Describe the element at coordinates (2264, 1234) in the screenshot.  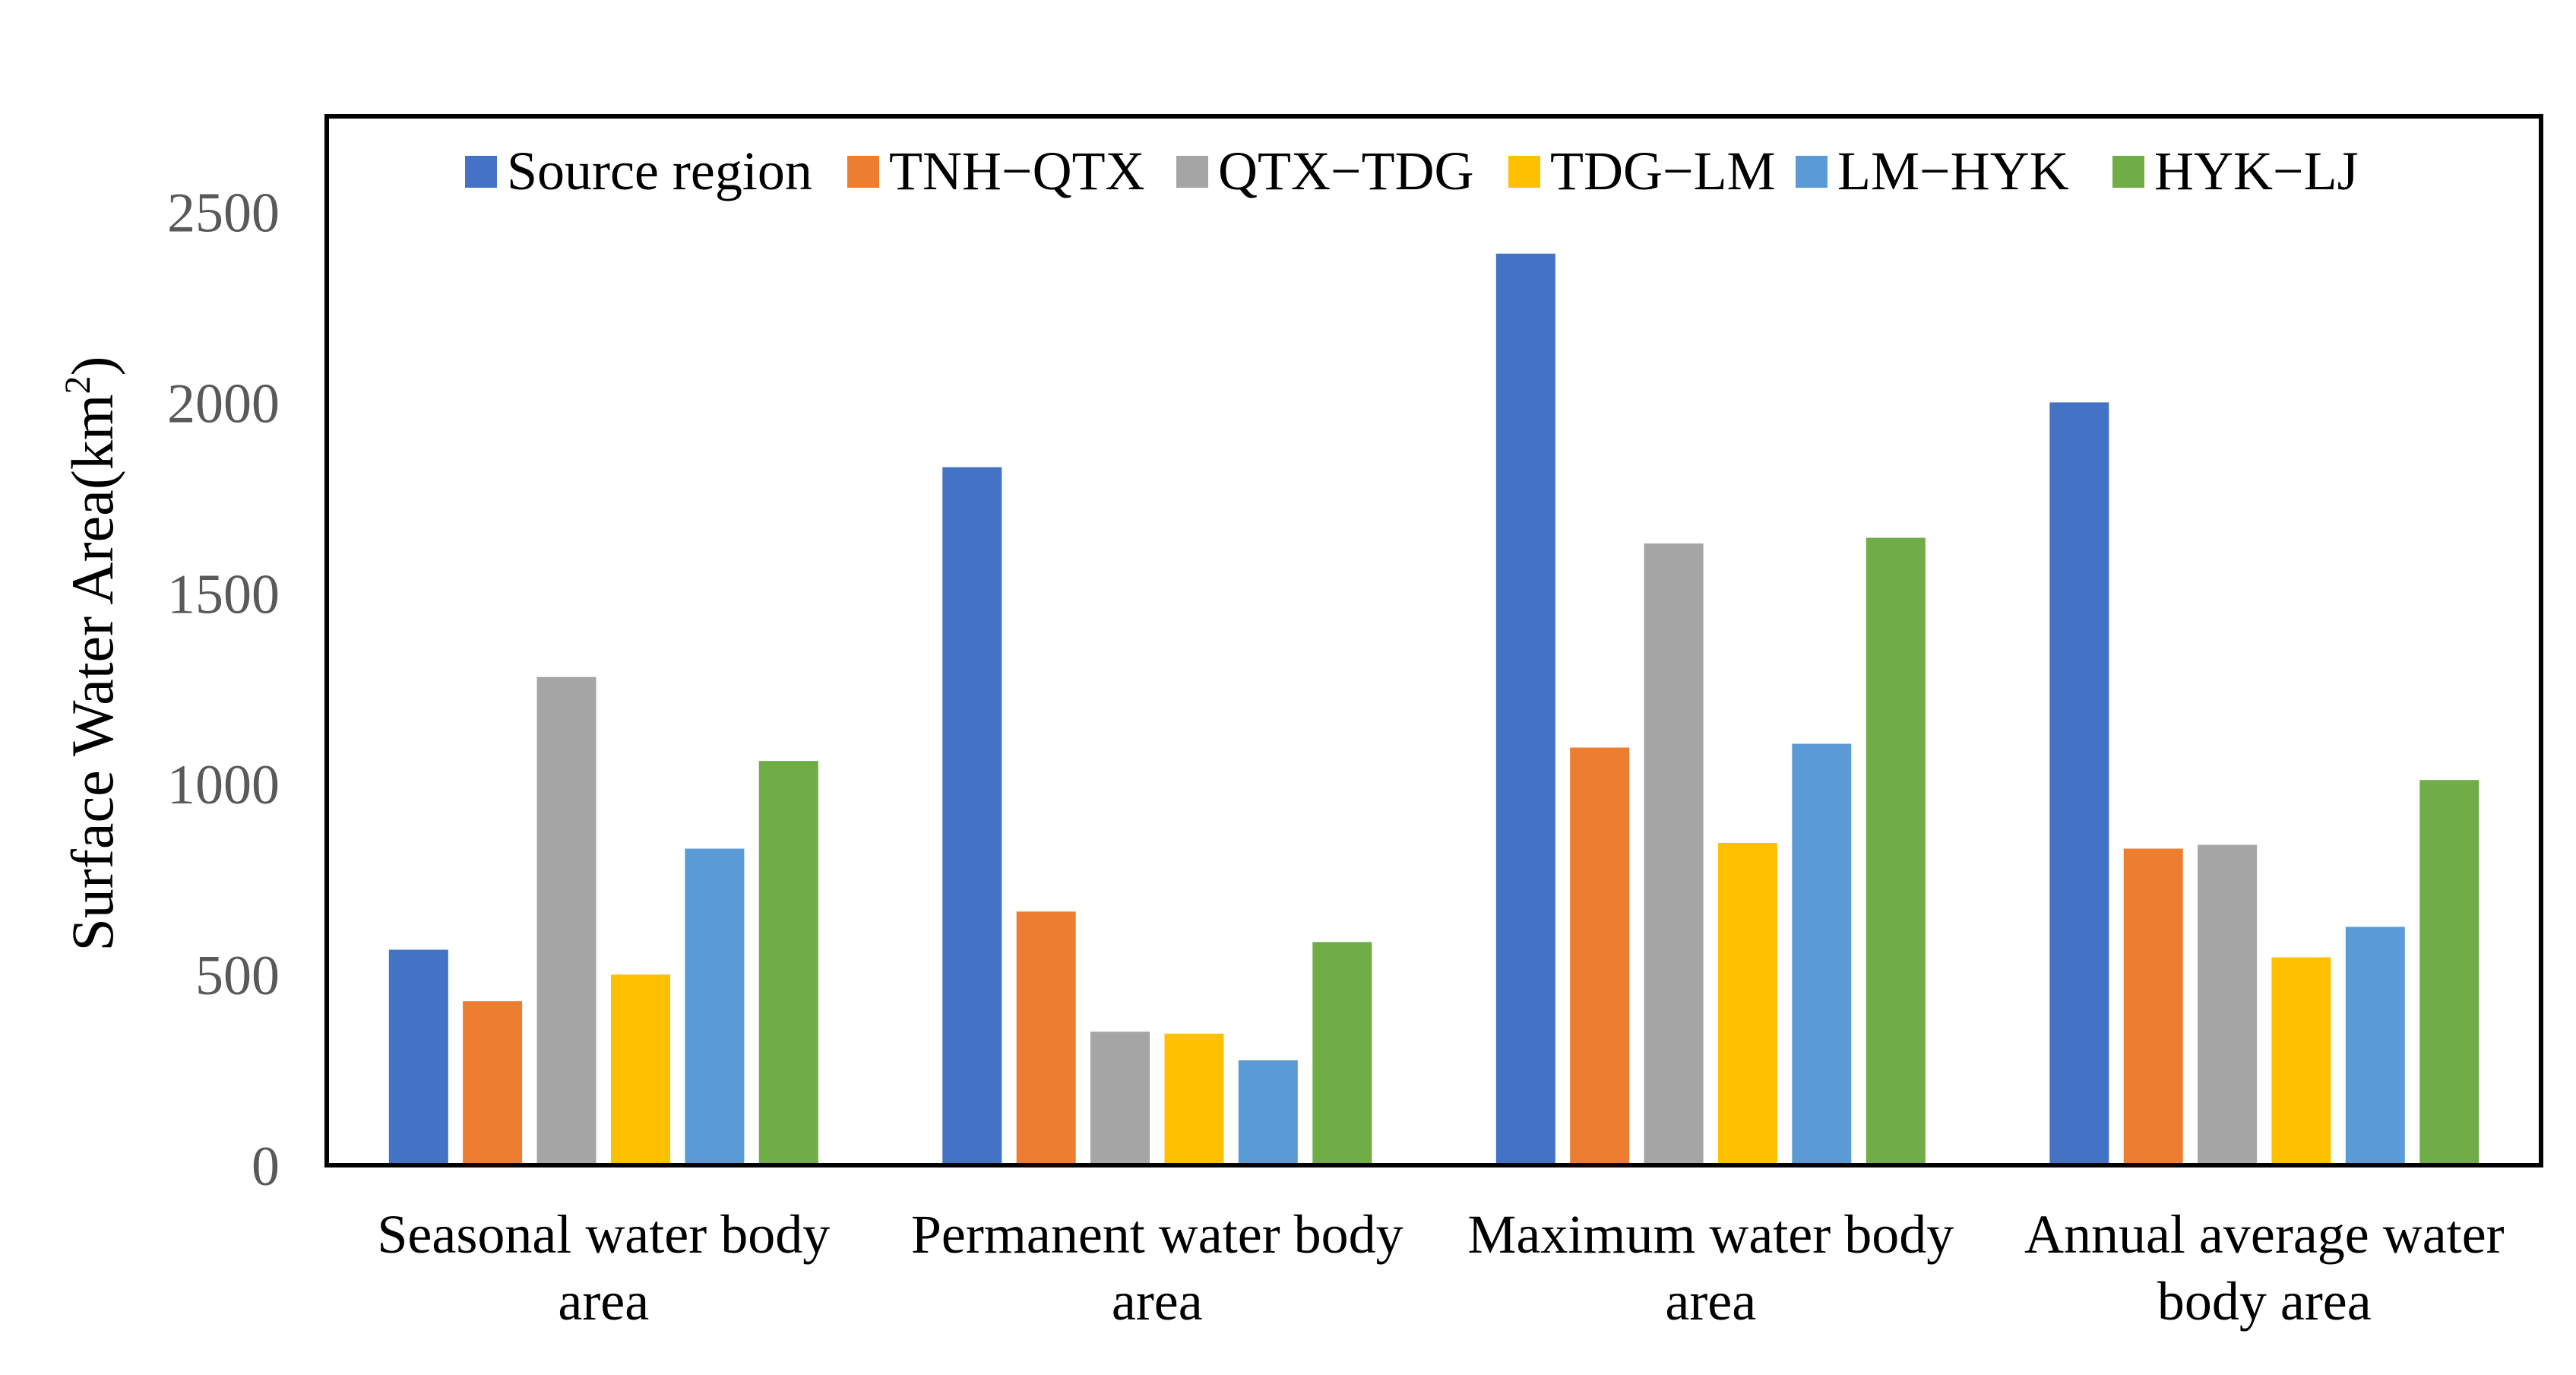
I see `x-category-label-line: Annual average water` at that location.